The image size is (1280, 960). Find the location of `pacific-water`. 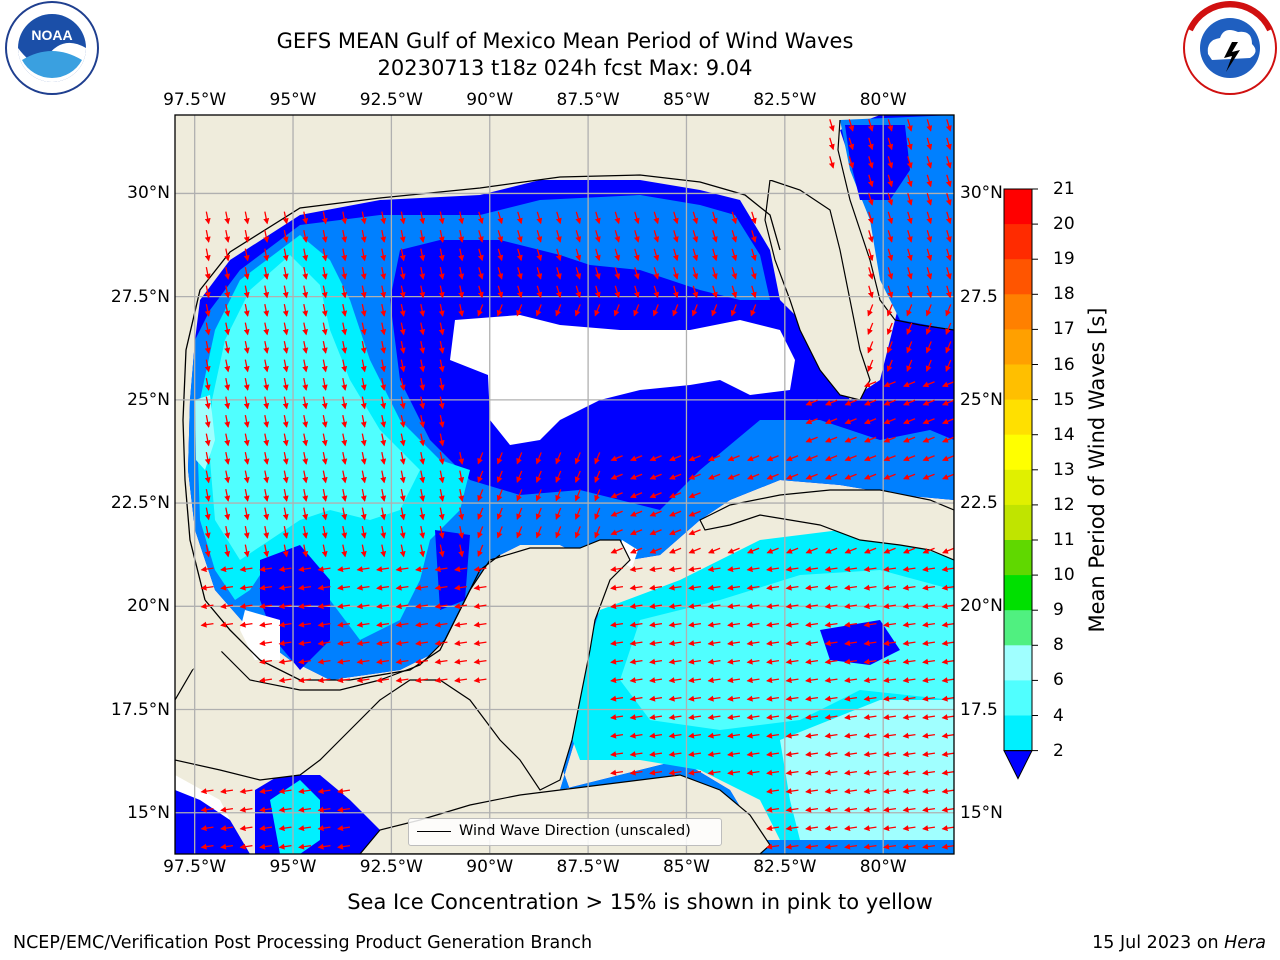

pacific-water is located at coordinates (212, 822).